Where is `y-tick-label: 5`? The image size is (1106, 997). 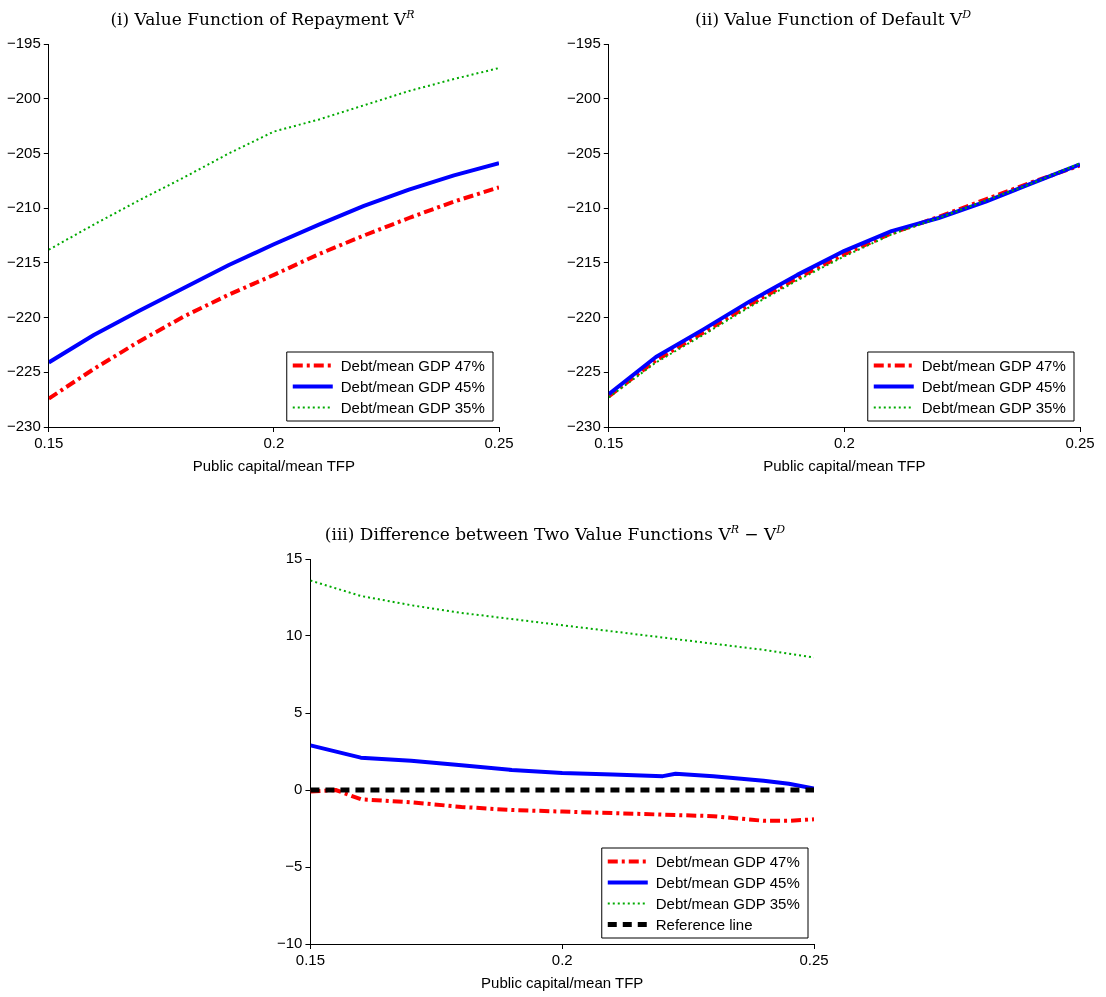
y-tick-label: 5 is located at coordinates (298, 712).